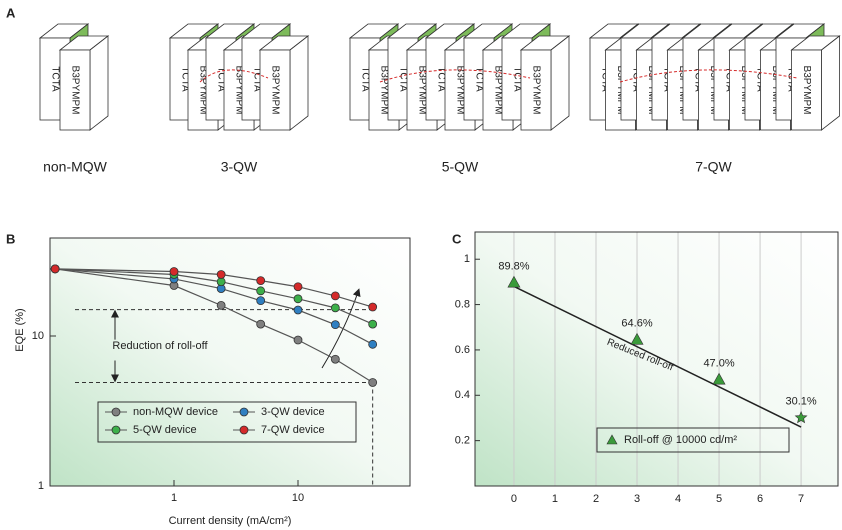  What do you see at coordinates (713, 167) in the screenshot?
I see `group-label: 7-QW` at bounding box center [713, 167].